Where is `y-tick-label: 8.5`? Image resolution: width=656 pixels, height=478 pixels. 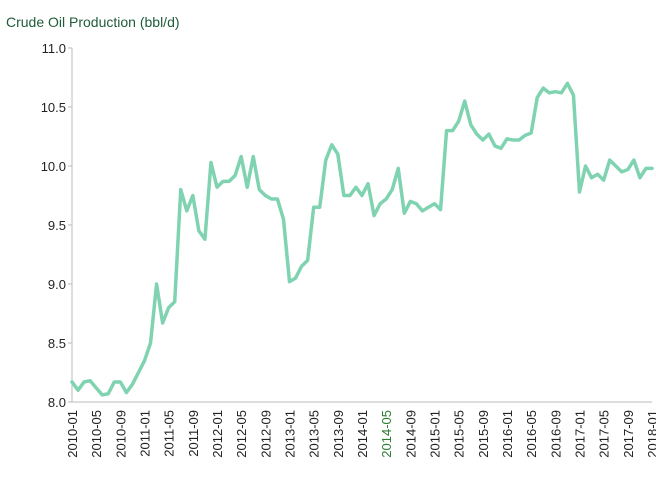
y-tick-label: 8.5 is located at coordinates (57, 343).